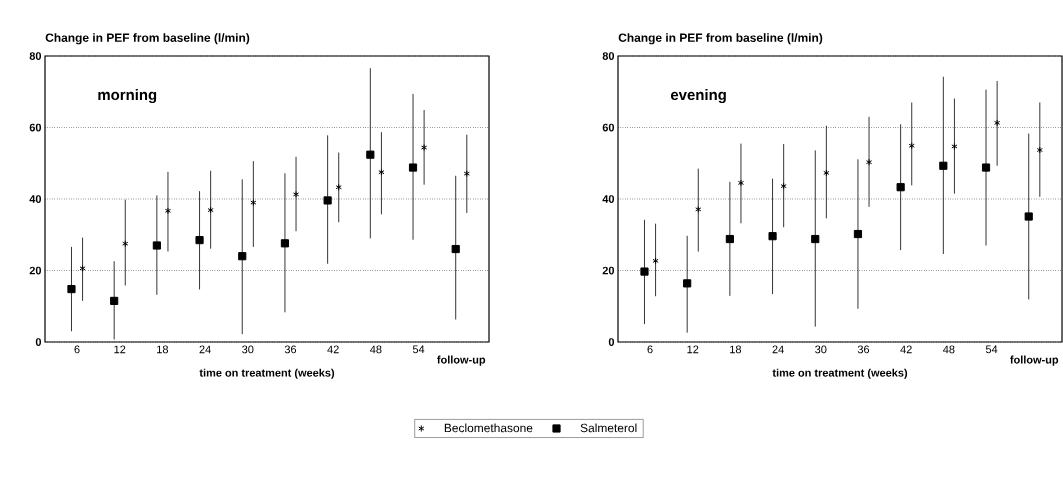 Image resolution: width=1063 pixels, height=500 pixels. Describe the element at coordinates (488, 428) in the screenshot. I see `legend-label: Beclomethasone` at that location.